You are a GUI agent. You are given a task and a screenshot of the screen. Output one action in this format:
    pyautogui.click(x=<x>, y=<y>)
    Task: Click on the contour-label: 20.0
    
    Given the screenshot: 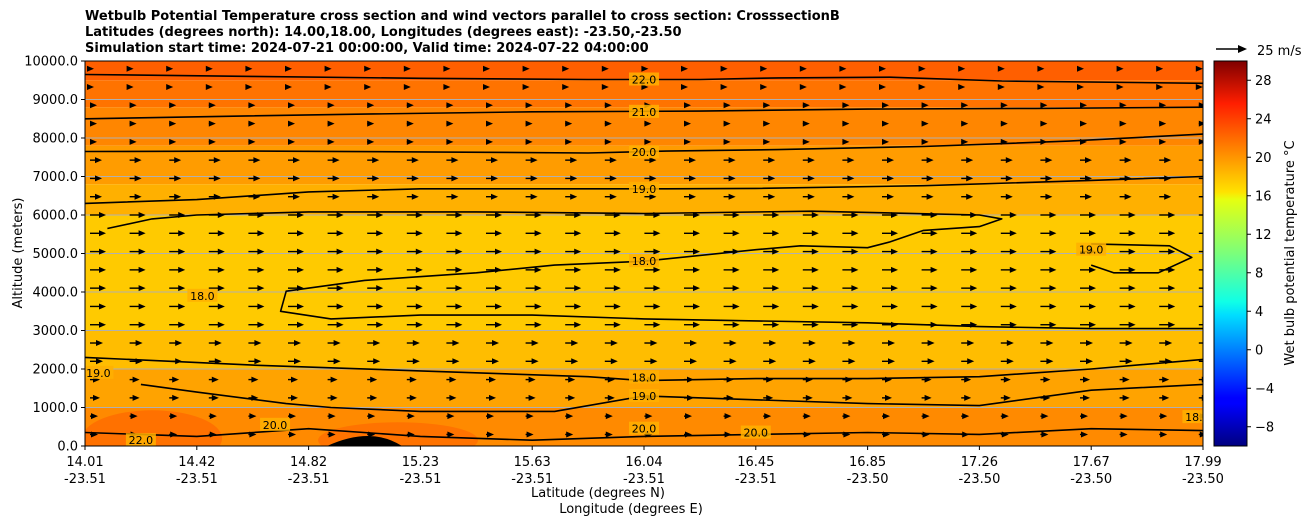 What is the action you would take?
    pyautogui.click(x=644, y=429)
    